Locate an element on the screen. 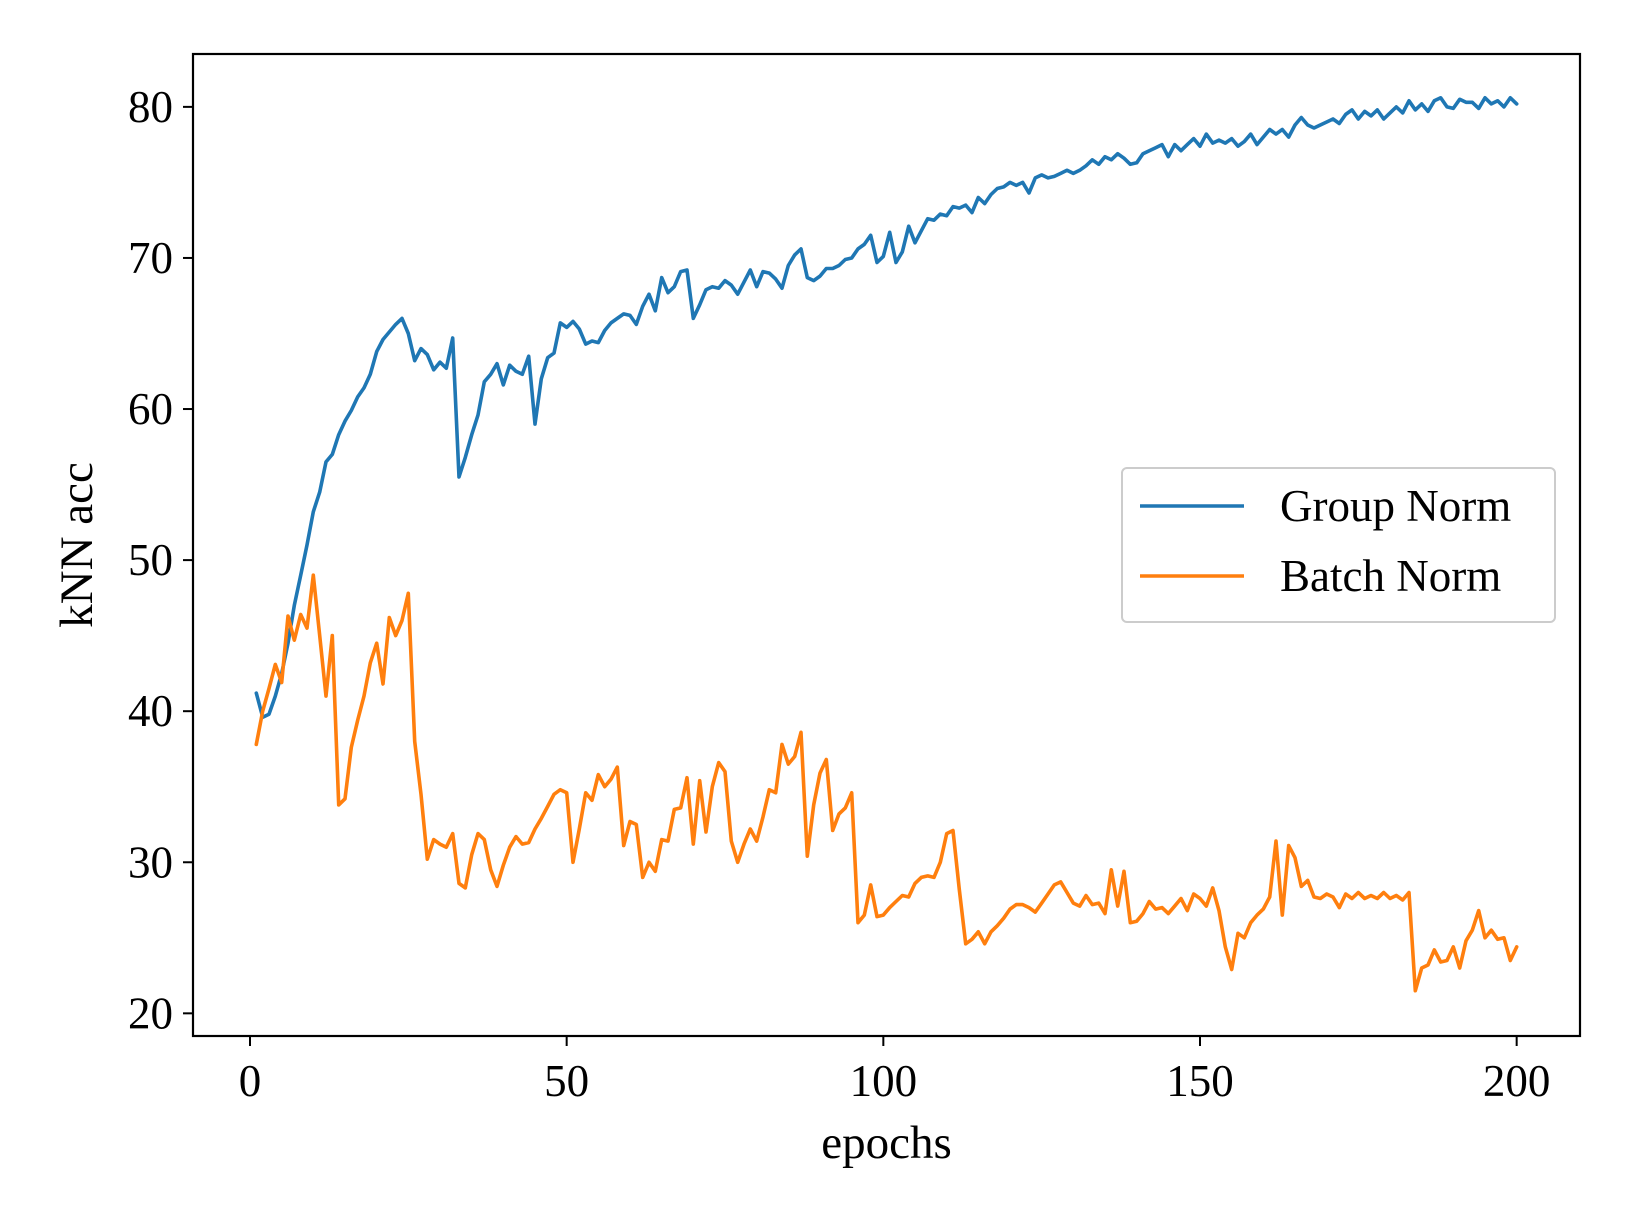 The width and height of the screenshot is (1634, 1225). x-tick-label: 150 is located at coordinates (1200, 1081).